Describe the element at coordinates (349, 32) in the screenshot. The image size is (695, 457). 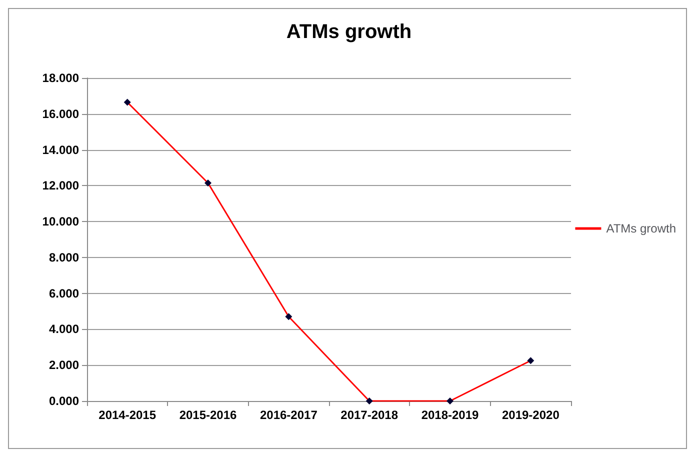
I see `chart-title: ATMs growth` at that location.